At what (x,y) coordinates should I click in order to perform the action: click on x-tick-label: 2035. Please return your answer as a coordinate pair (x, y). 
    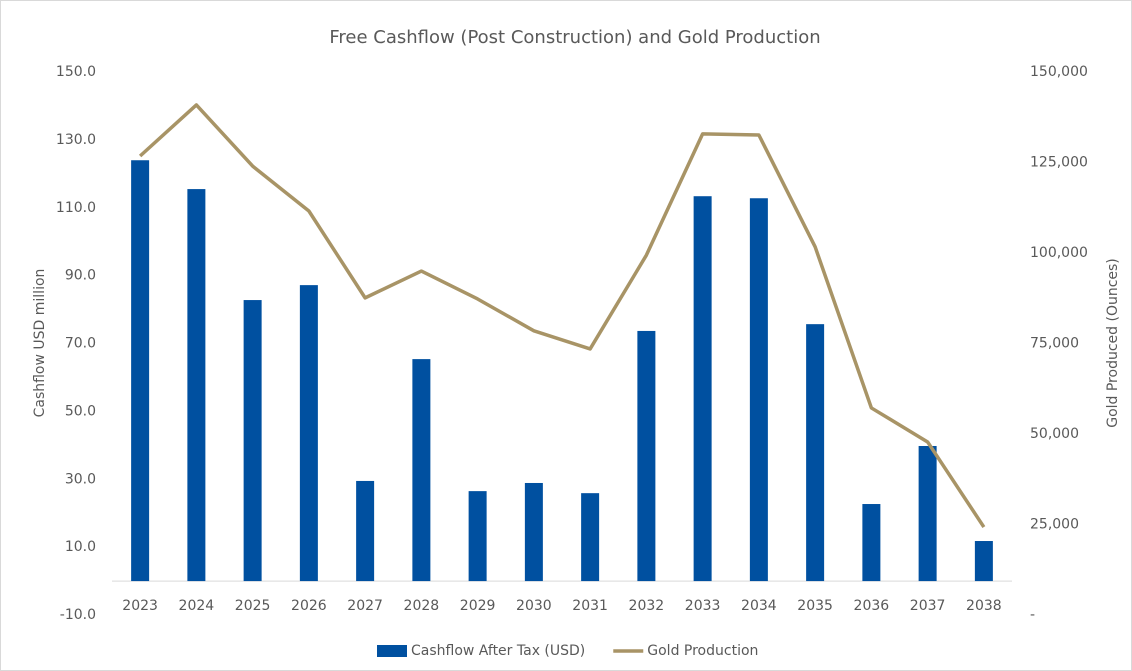
    Looking at the image, I should click on (815, 606).